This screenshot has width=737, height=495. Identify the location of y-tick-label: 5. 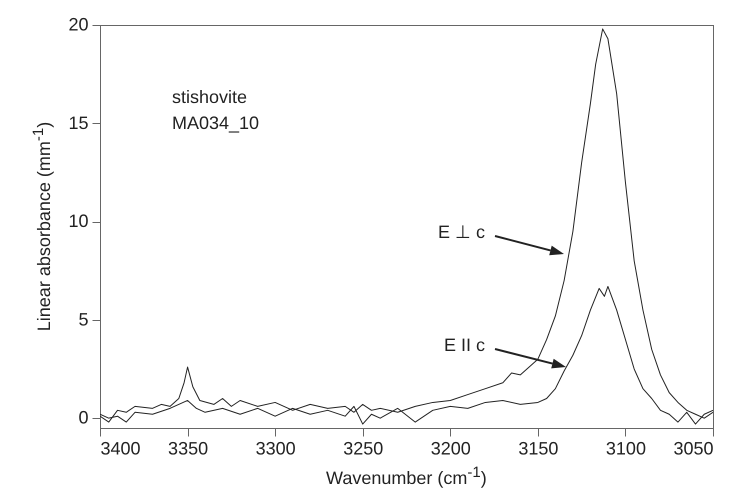
(83, 319).